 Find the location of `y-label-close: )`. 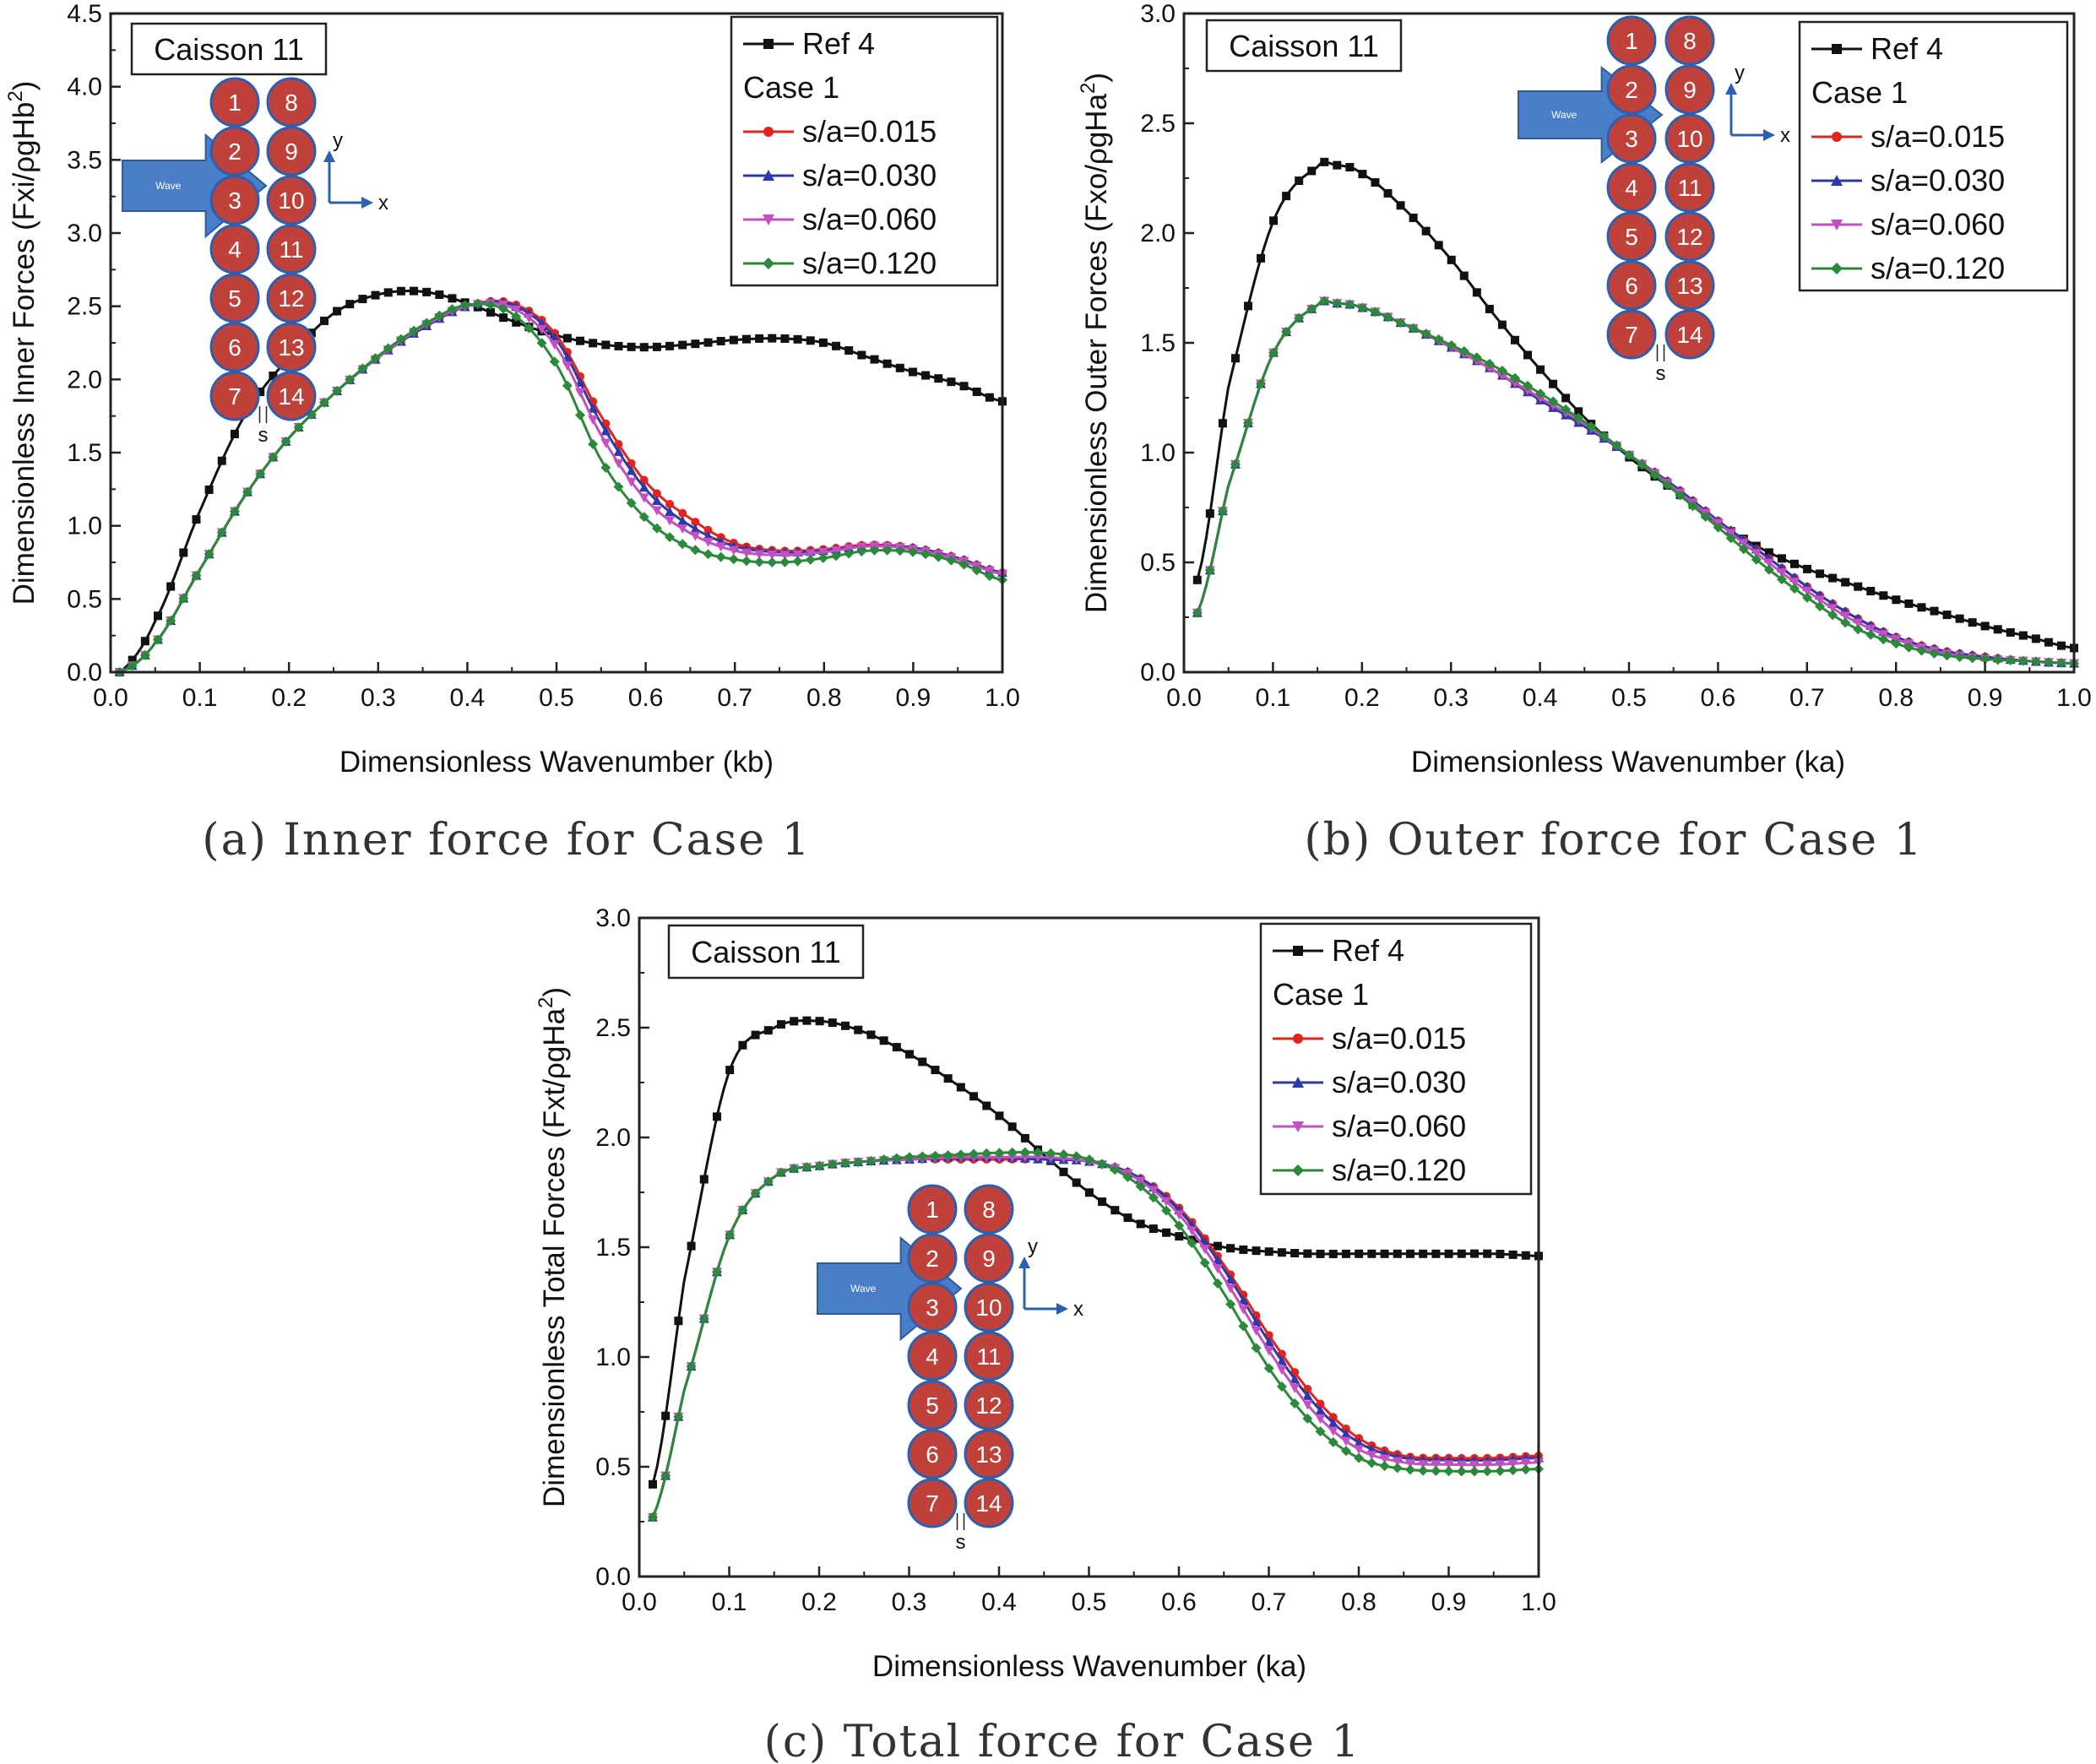

y-label-close: ) is located at coordinates (25, 86).